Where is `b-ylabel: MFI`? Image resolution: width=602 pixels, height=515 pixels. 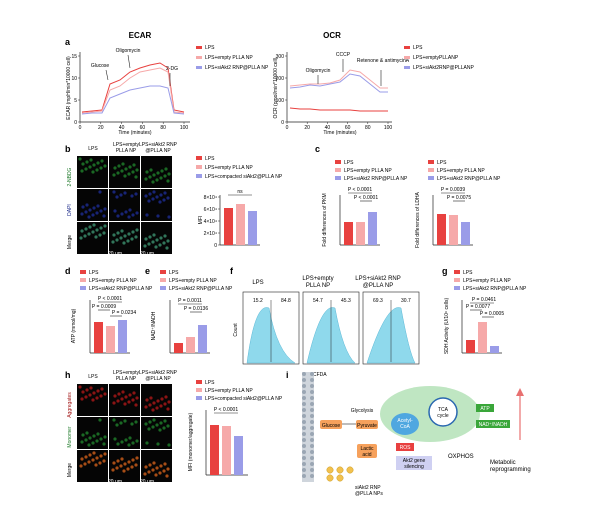
b-ylabel: MFI is located at coordinates (201, 220).